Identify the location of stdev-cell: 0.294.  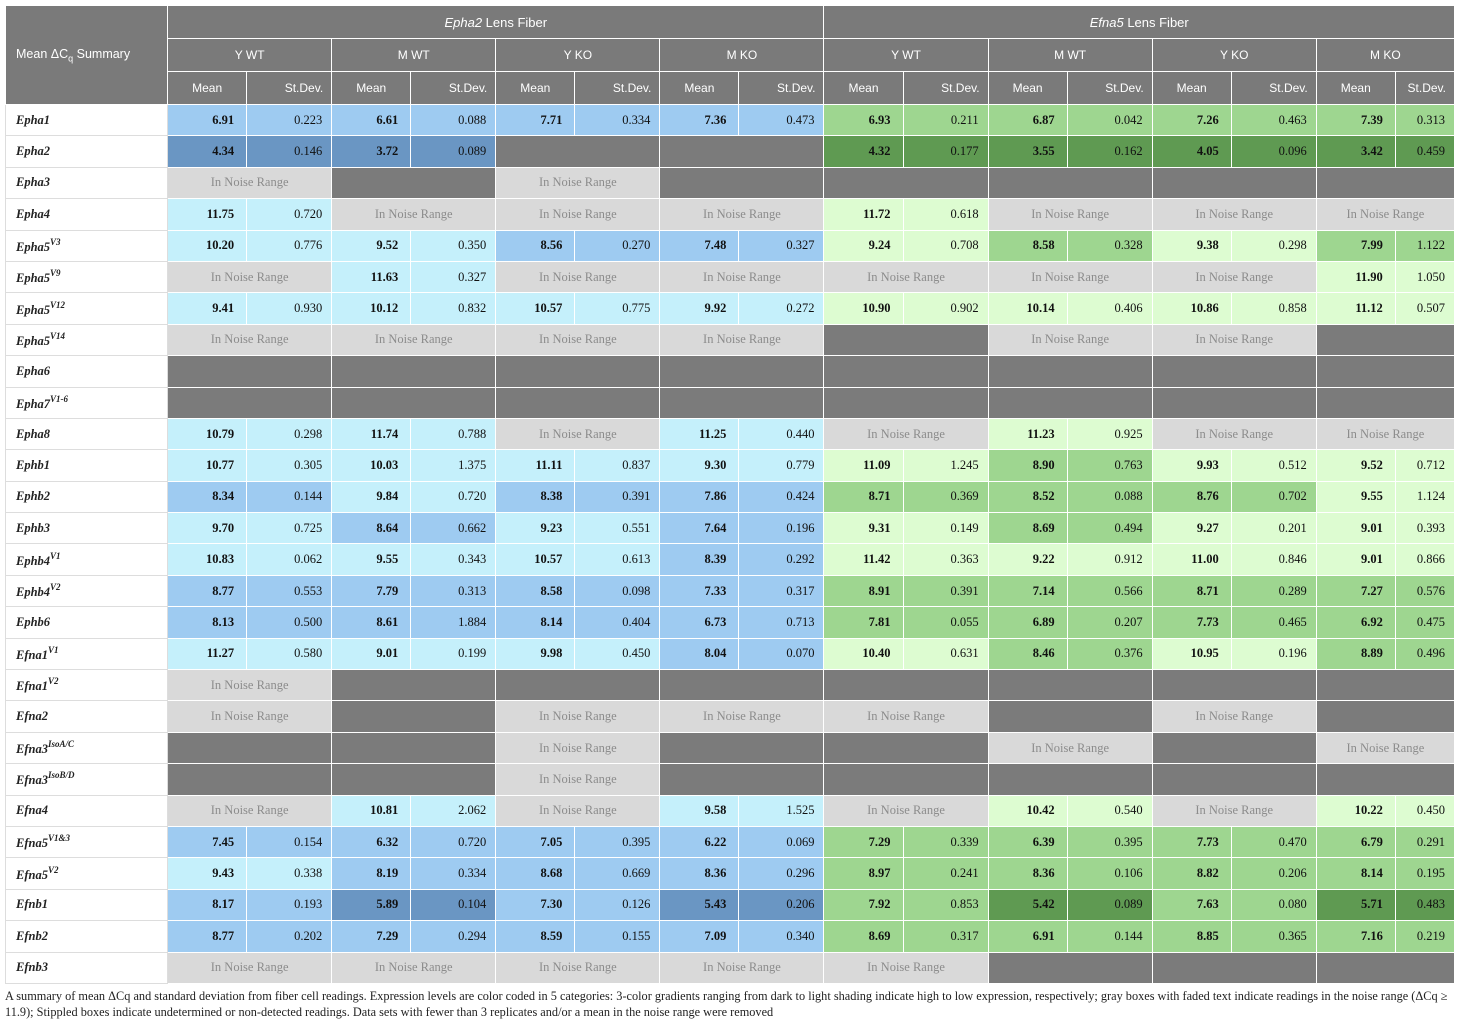
(453, 936).